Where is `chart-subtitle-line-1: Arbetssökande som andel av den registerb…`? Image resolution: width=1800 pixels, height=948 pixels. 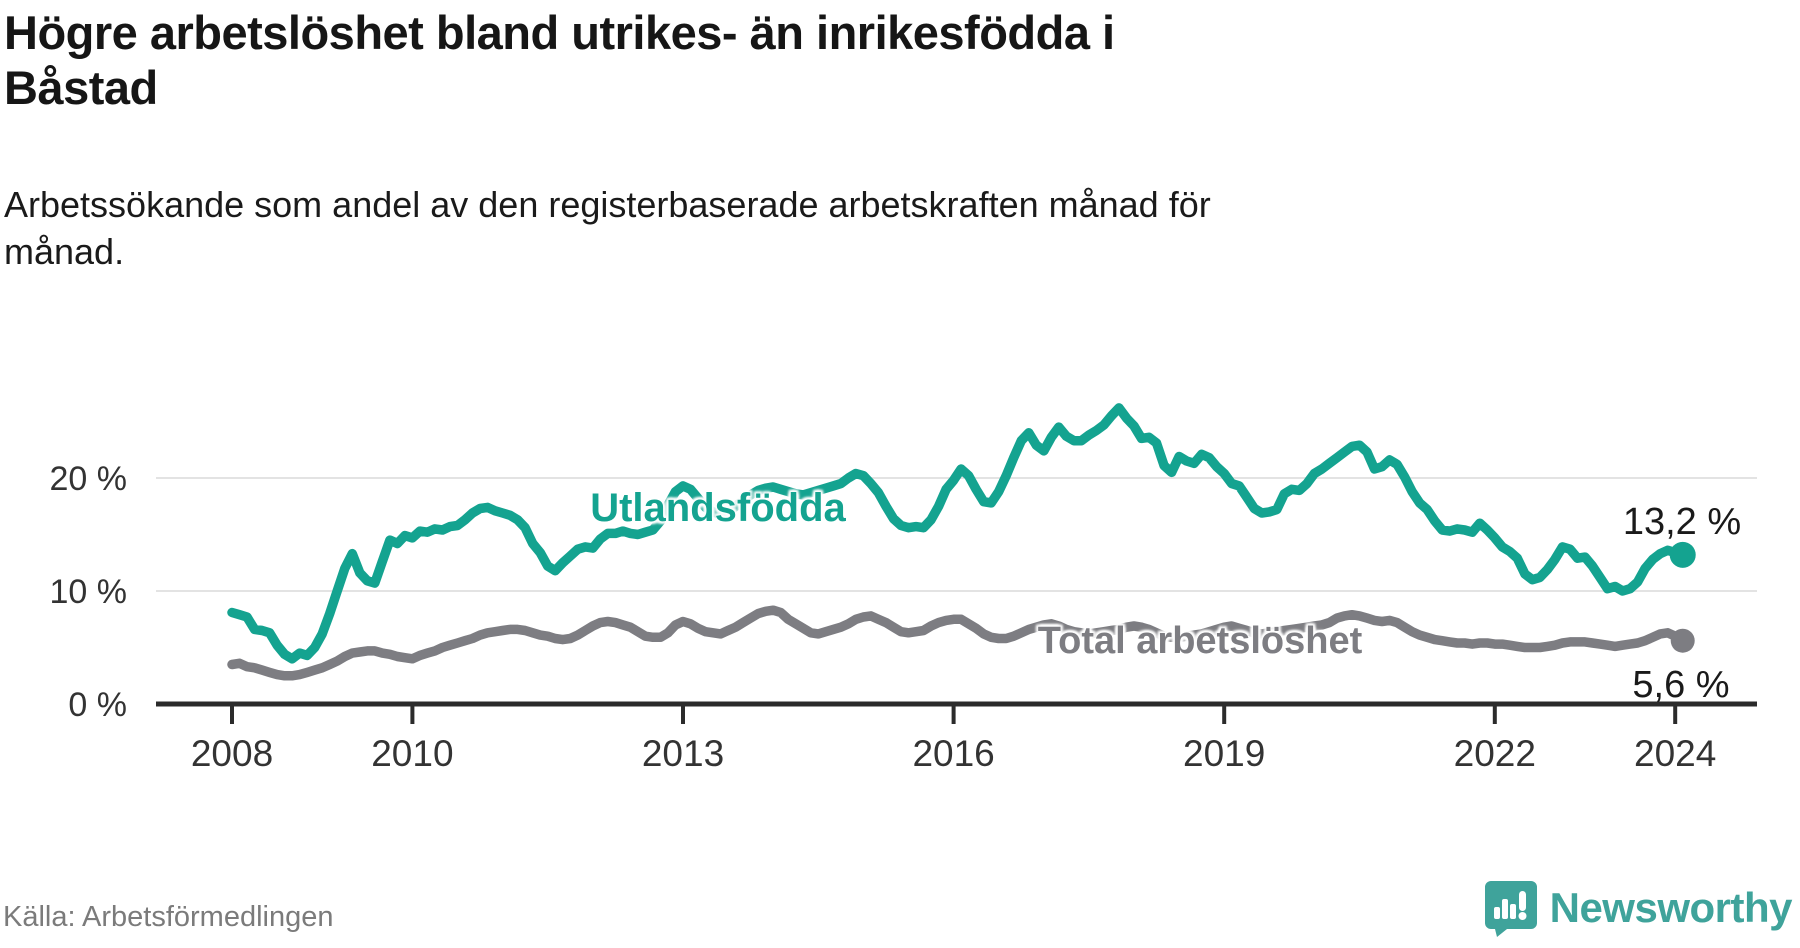 chart-subtitle-line-1: Arbetssökande som andel av den registerb… is located at coordinates (607, 204).